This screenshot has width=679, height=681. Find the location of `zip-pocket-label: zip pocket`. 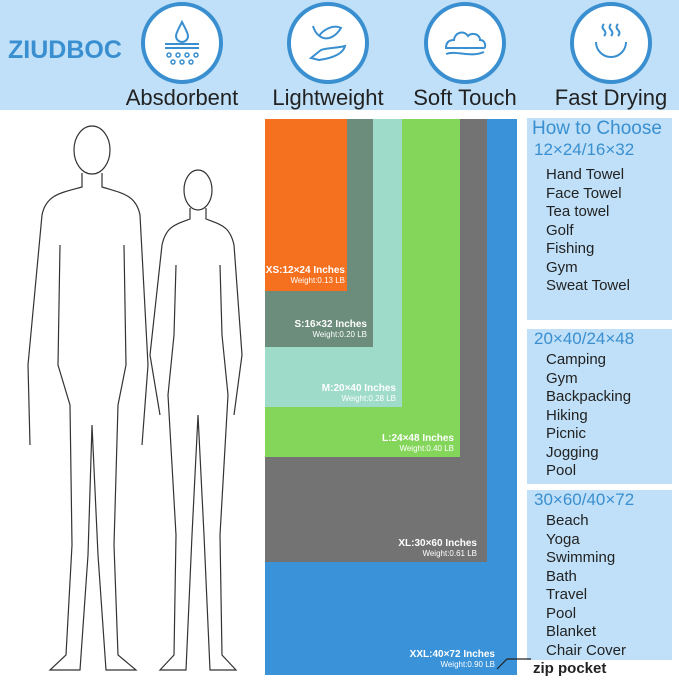

zip-pocket-label: zip pocket is located at coordinates (570, 668).